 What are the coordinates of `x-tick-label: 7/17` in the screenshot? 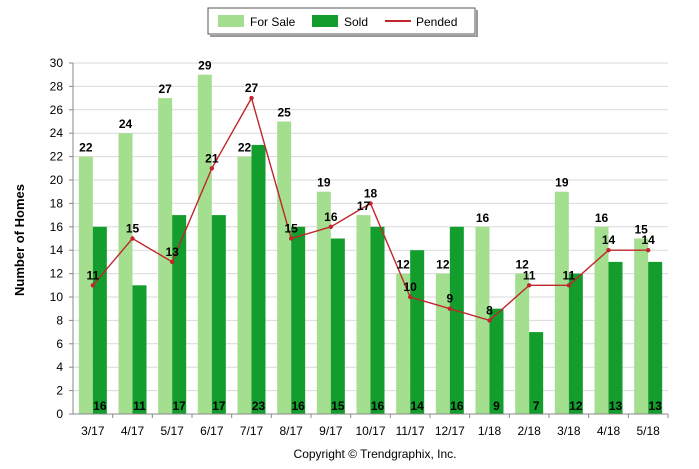 It's located at (252, 431).